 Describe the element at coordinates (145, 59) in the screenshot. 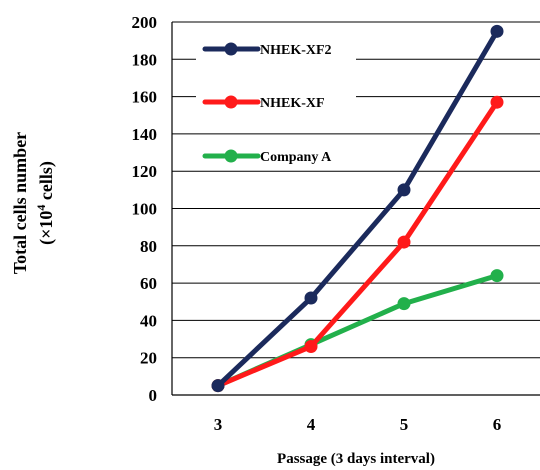

I see `y-tick-label-9: 180` at that location.